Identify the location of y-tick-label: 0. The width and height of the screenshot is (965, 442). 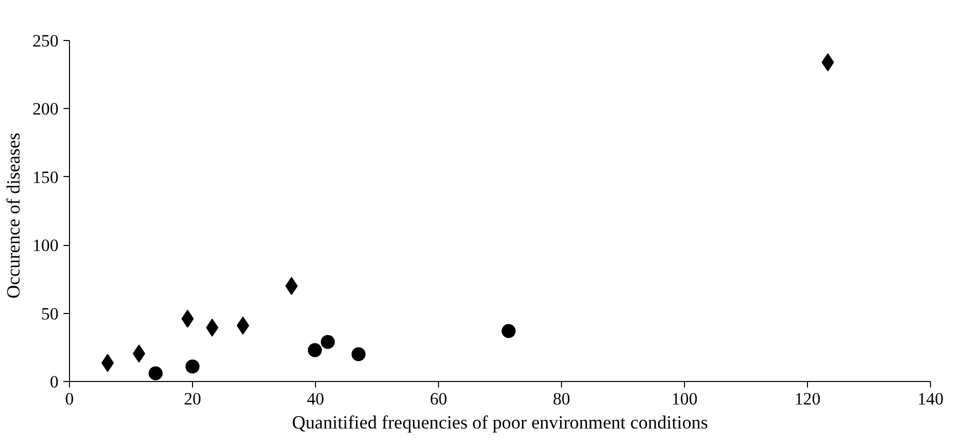
(54, 382).